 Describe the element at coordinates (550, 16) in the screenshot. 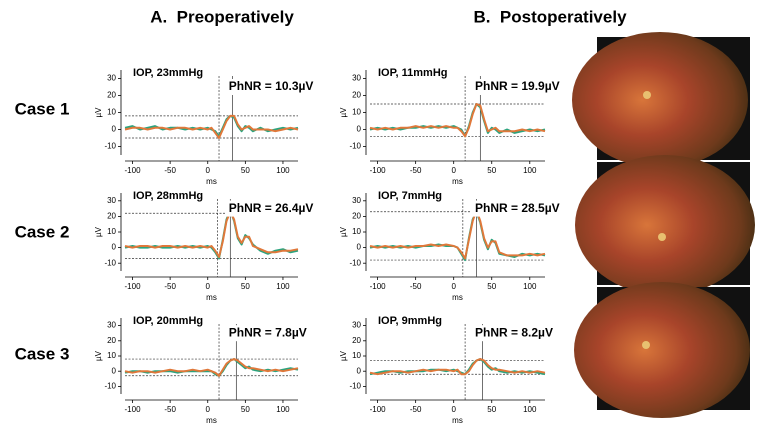

I see `column-header: B. Postoperatively` at that location.